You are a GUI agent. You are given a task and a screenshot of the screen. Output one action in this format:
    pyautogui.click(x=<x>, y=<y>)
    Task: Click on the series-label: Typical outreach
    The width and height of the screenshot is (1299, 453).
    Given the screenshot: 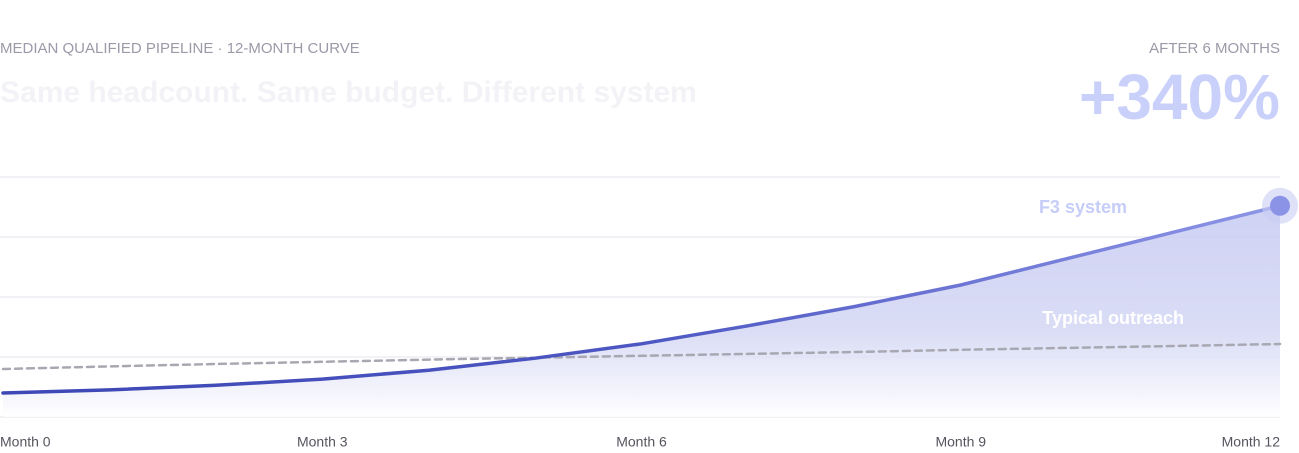 What is the action you would take?
    pyautogui.click(x=1113, y=318)
    